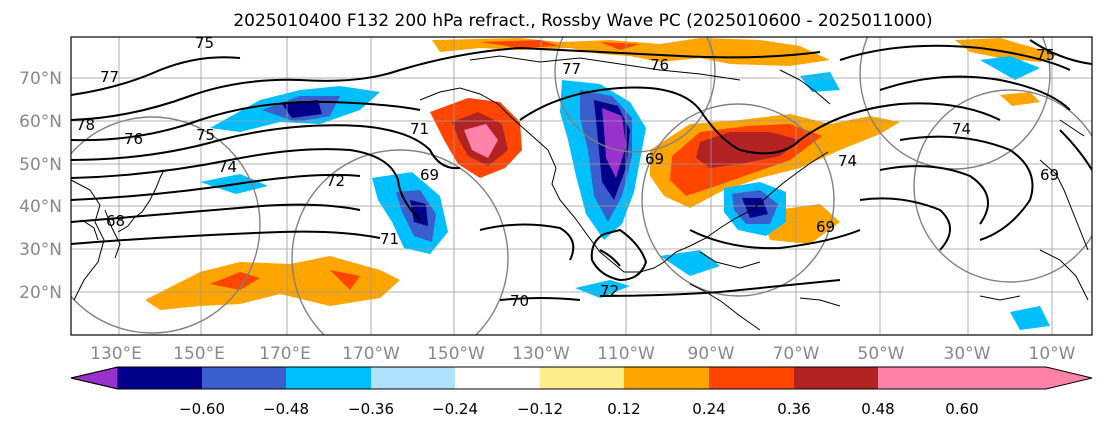 This screenshot has height=429, width=1105. I want to click on lon-label: 150°E, so click(199, 354).